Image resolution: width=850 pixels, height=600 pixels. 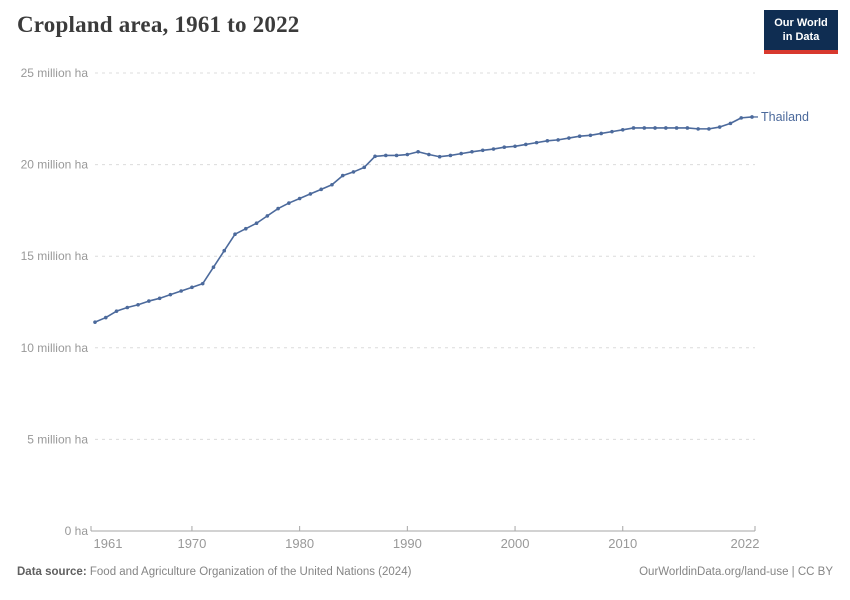 I want to click on x-tick-label: 2000, so click(x=515, y=543).